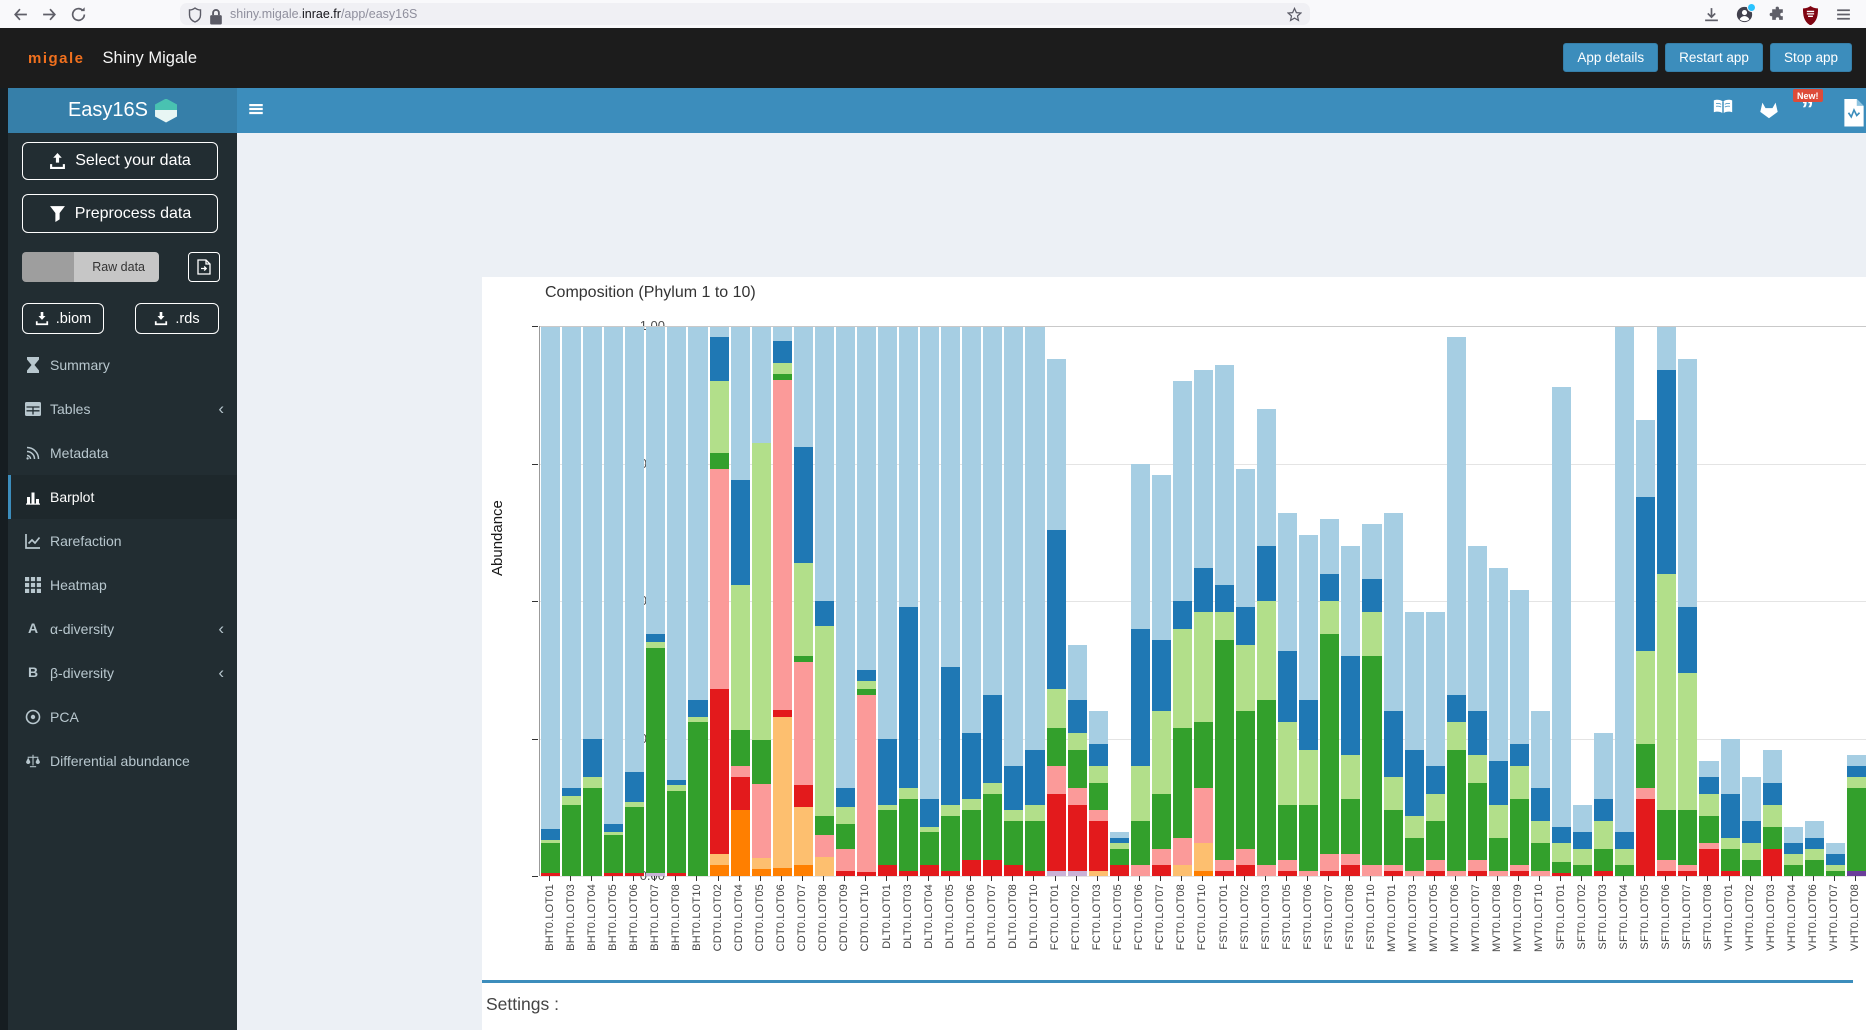 This screenshot has height=1030, width=1866. I want to click on bar-FST0.LOT01, so click(1225, 620).